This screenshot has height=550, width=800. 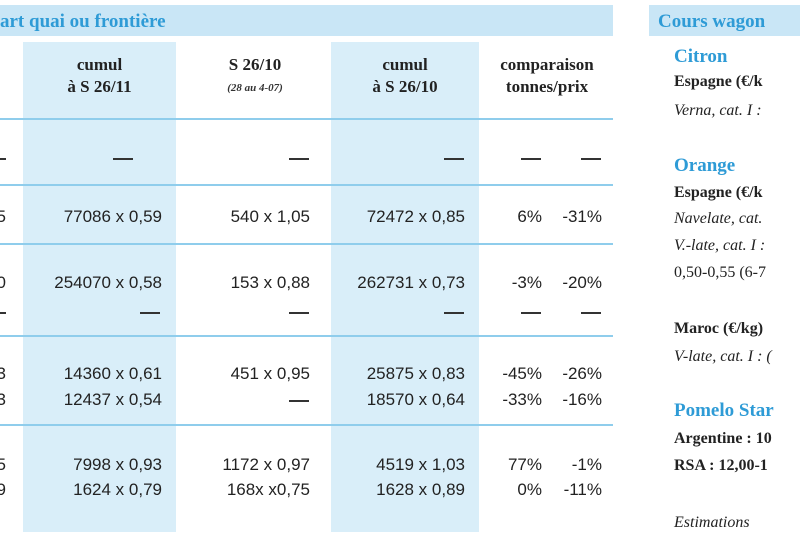 What do you see at coordinates (3, 216) in the screenshot?
I see `row1-edge: 5` at bounding box center [3, 216].